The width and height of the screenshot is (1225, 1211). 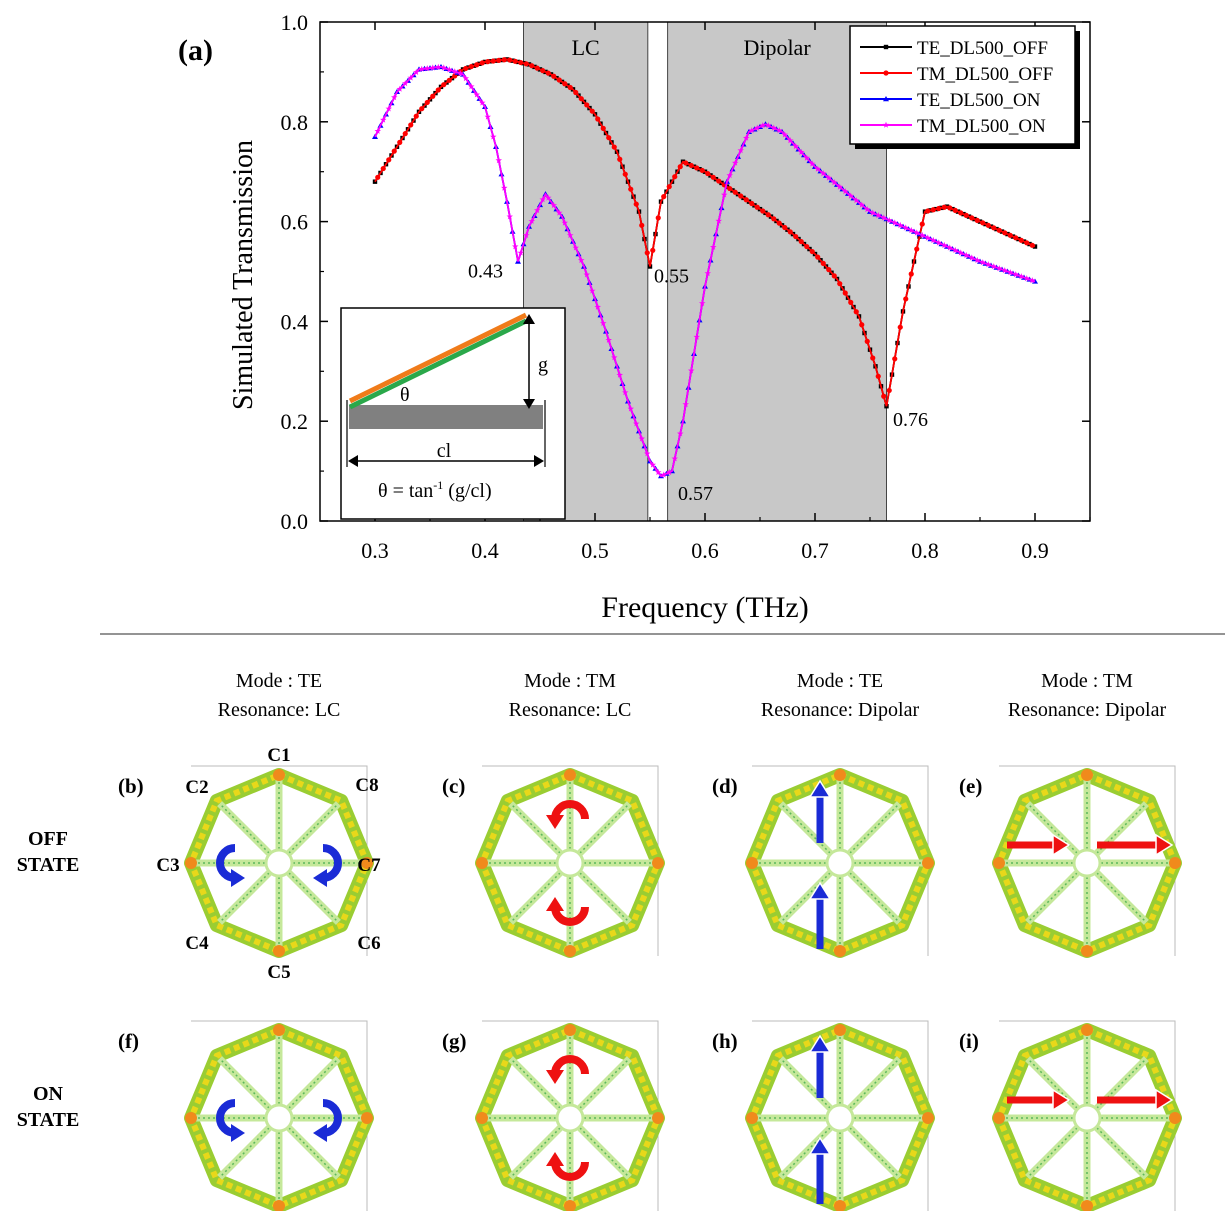 What do you see at coordinates (48, 865) in the screenshot?
I see `row-label-0-b: STATE` at bounding box center [48, 865].